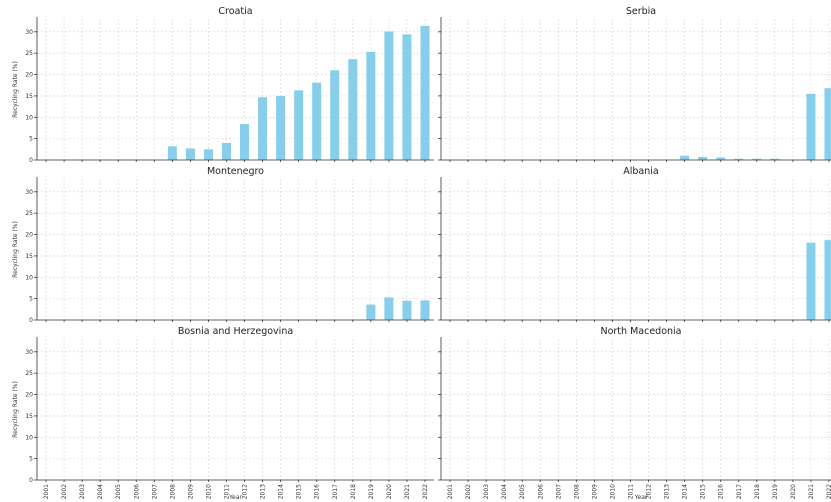  What do you see at coordinates (353, 109) in the screenshot?
I see `bar-2018` at bounding box center [353, 109].